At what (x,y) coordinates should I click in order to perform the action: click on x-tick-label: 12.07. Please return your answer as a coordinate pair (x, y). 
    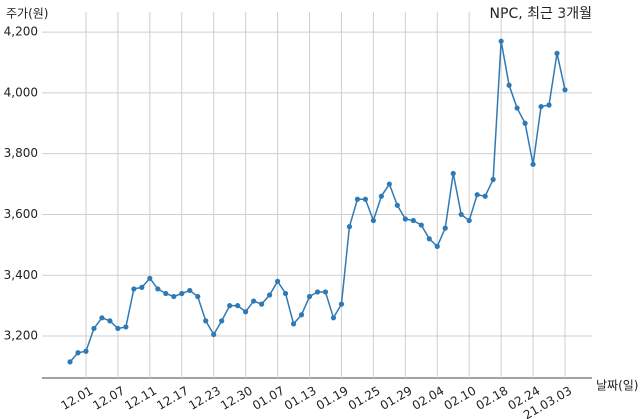
    Looking at the image, I should click on (108, 398).